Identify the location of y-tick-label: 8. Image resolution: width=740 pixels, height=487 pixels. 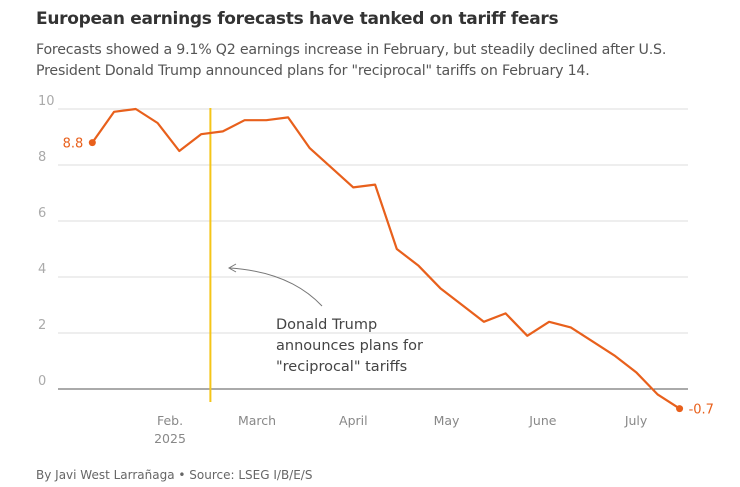
(42, 157).